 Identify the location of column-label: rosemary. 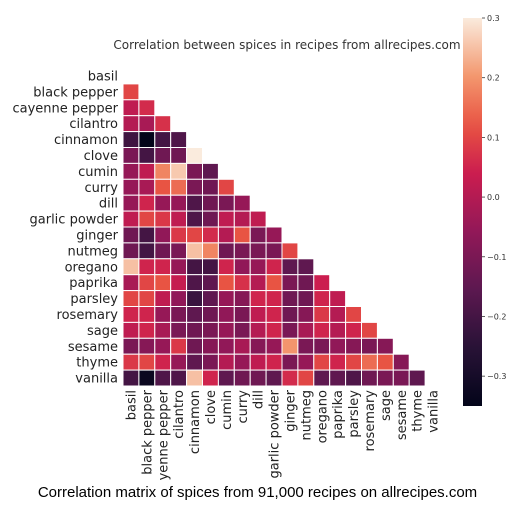
(370, 421).